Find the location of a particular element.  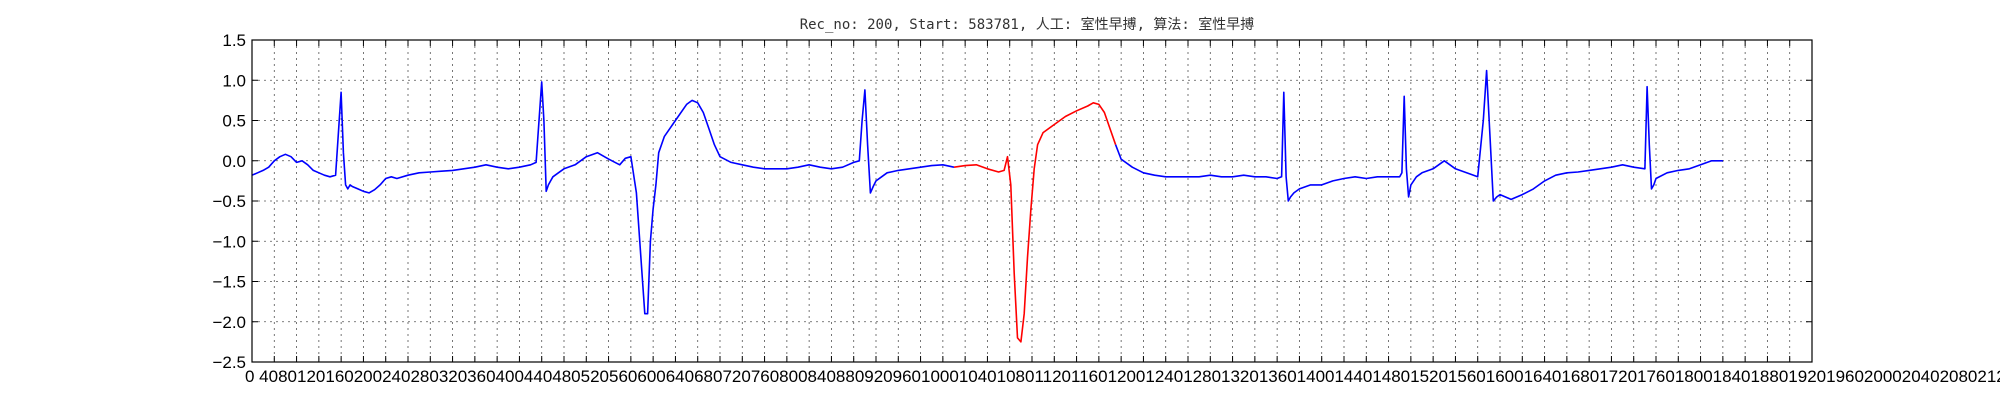

y-tick-label: 1.5 is located at coordinates (234, 40).